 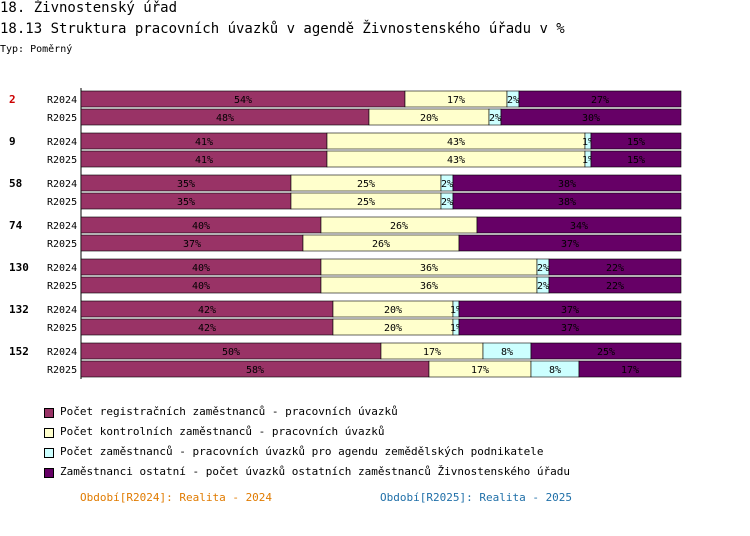 I want to click on group-label: 2, so click(x=12, y=99).